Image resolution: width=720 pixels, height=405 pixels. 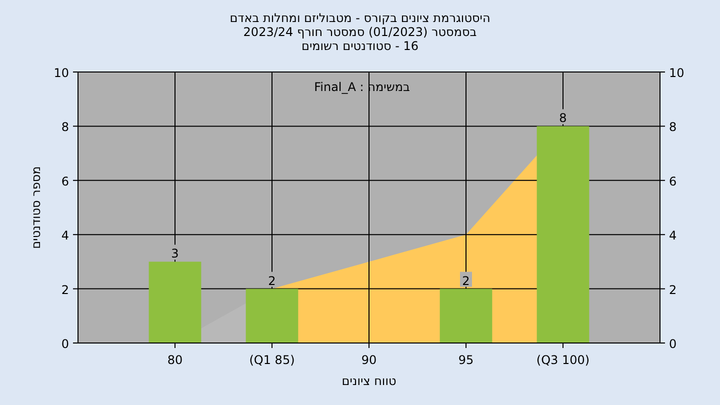 What do you see at coordinates (563, 118) in the screenshot?
I see `data-label: 8` at bounding box center [563, 118].